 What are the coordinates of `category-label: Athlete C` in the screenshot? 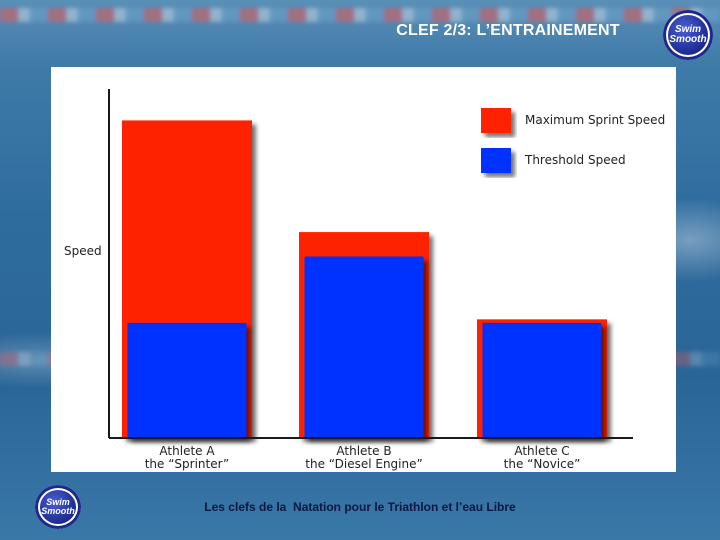 It's located at (541, 451).